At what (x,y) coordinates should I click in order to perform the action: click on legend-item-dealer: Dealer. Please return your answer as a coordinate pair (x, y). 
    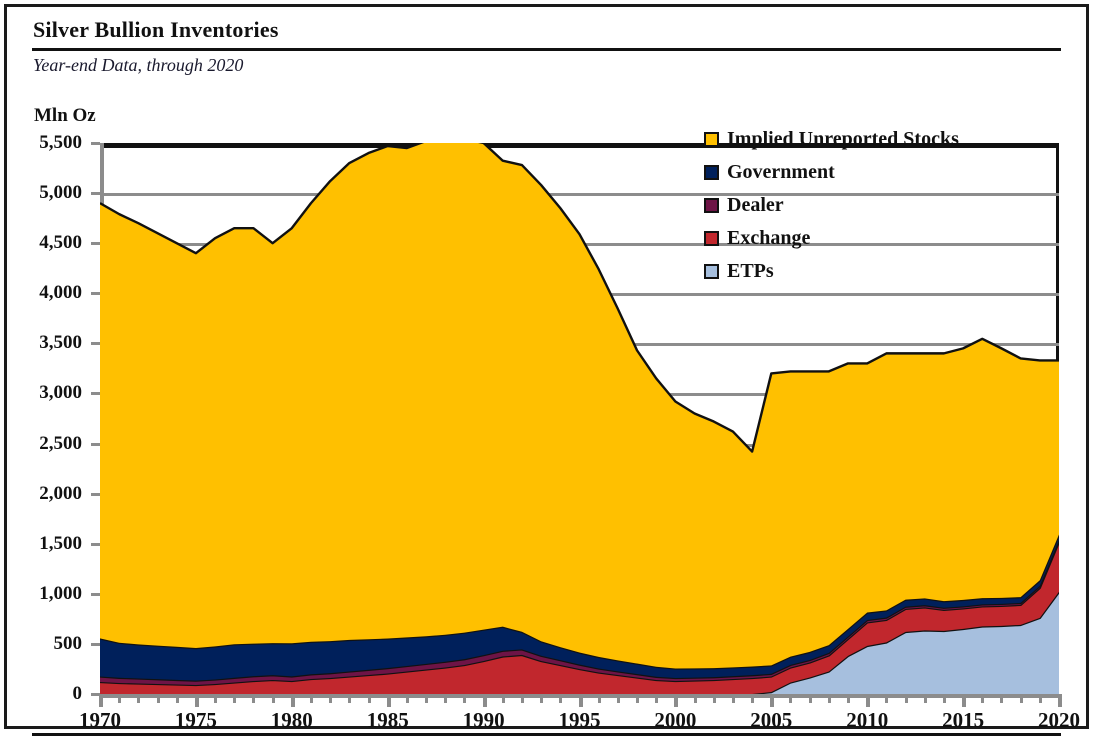
    Looking at the image, I should click on (831, 205).